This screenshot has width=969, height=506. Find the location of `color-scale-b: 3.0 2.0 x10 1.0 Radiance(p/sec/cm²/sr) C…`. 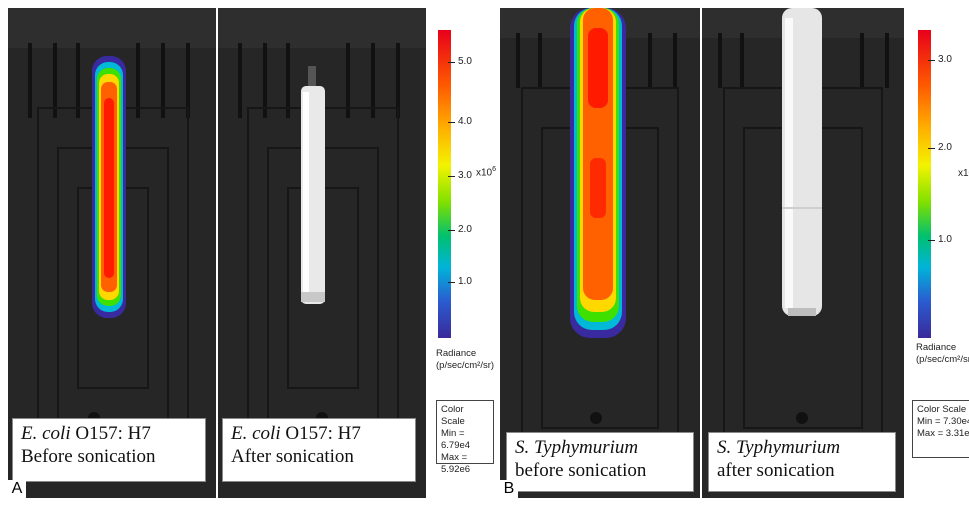

color-scale-b: 3.0 2.0 x10 1.0 Radiance(p/sec/cm²/sr) C… is located at coordinates (937, 253).